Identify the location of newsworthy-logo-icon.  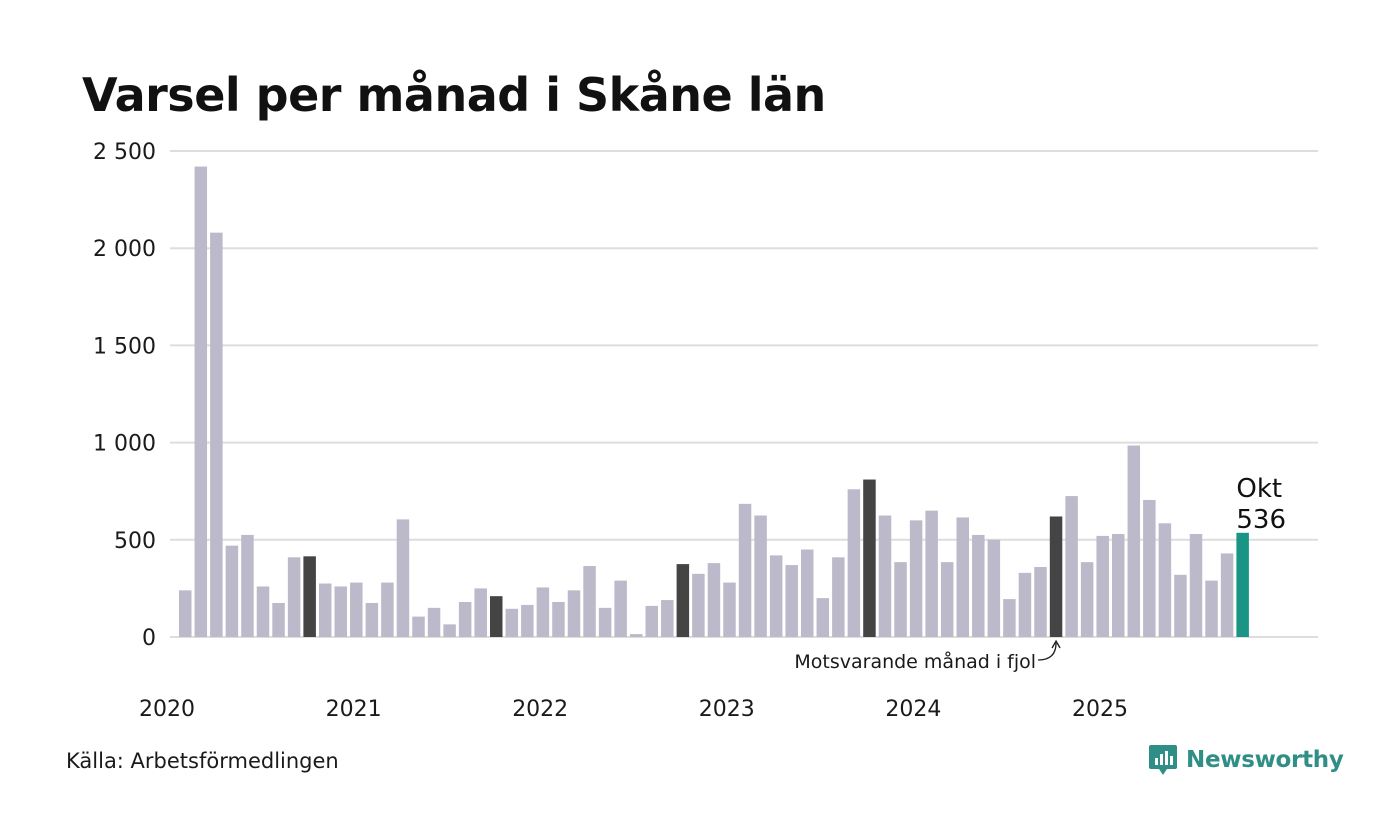
(1163, 760).